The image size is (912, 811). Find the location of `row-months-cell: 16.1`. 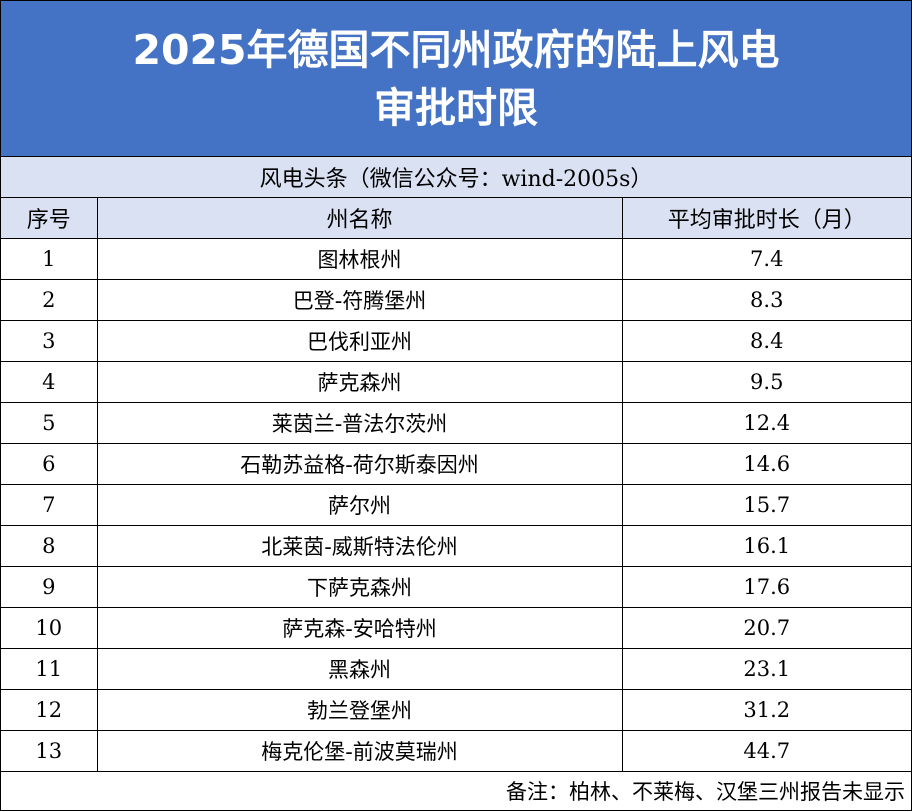

row-months-cell: 16.1 is located at coordinates (766, 546).